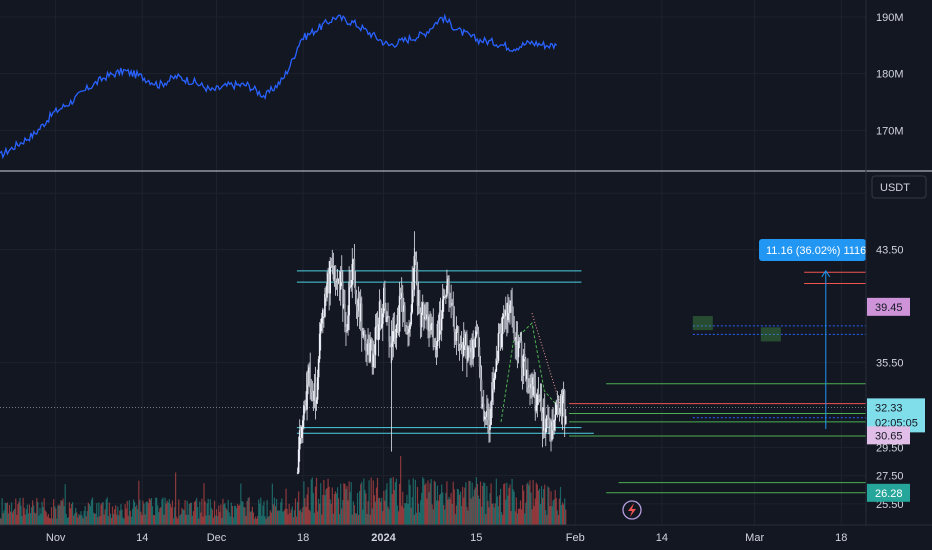 The height and width of the screenshot is (550, 932). Describe the element at coordinates (890, 448) in the screenshot. I see `price-tick: 29.50` at that location.